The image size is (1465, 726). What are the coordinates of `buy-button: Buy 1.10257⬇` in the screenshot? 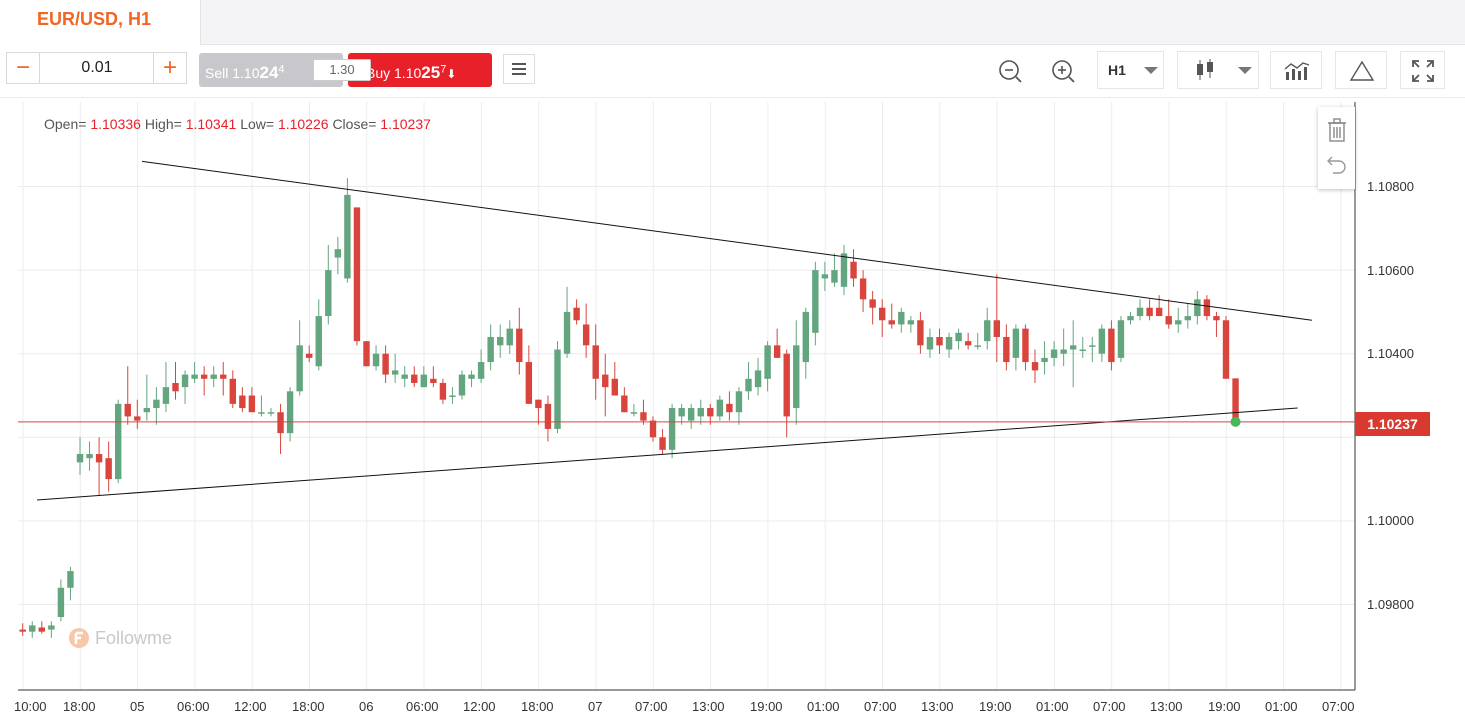 It's located at (420, 70).